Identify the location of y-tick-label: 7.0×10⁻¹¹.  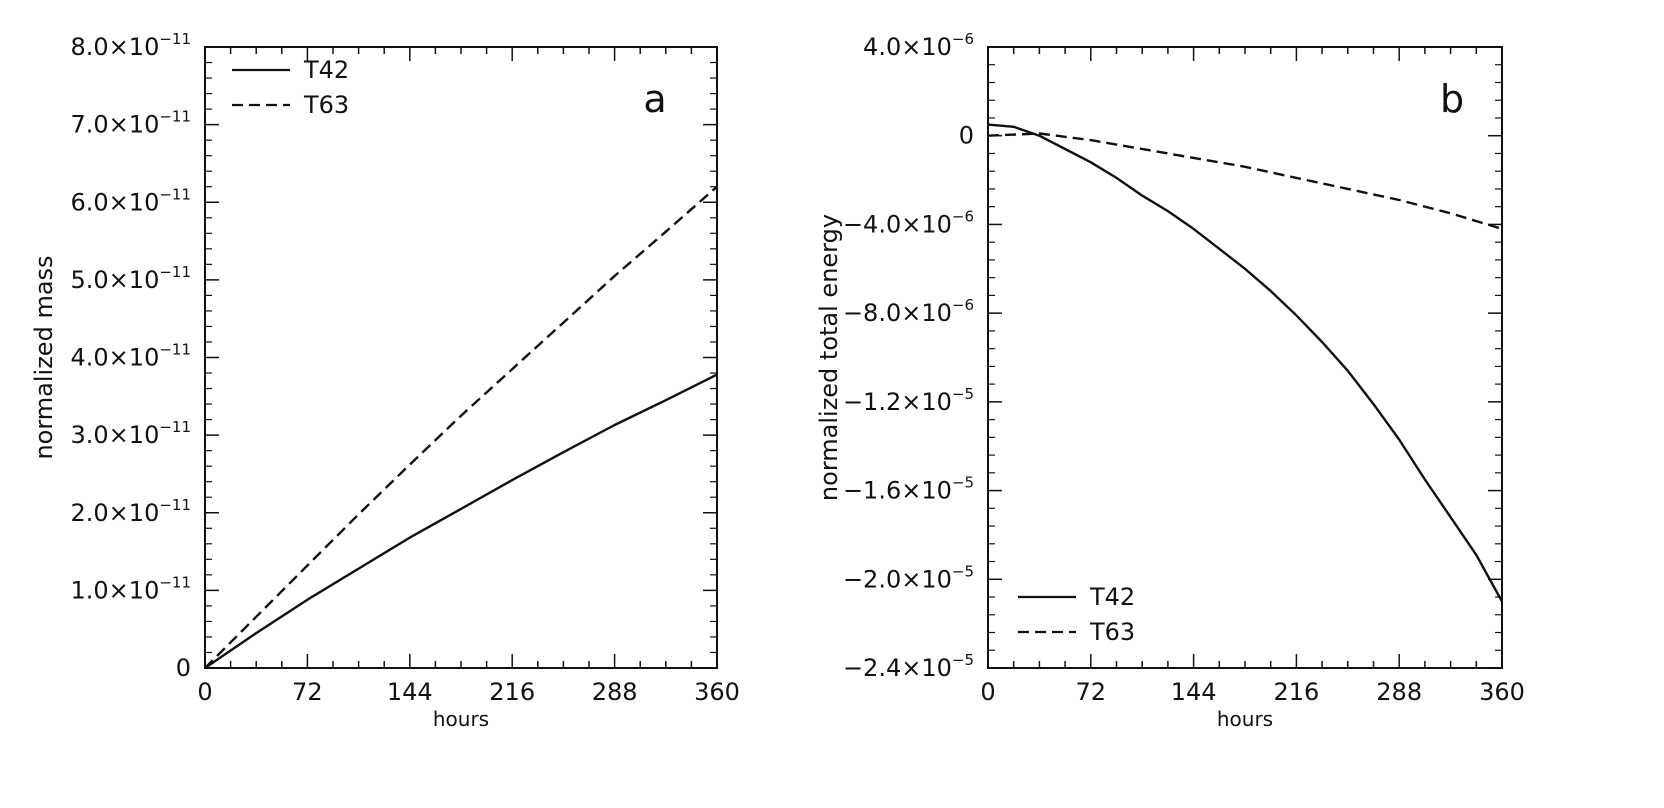
(131, 123).